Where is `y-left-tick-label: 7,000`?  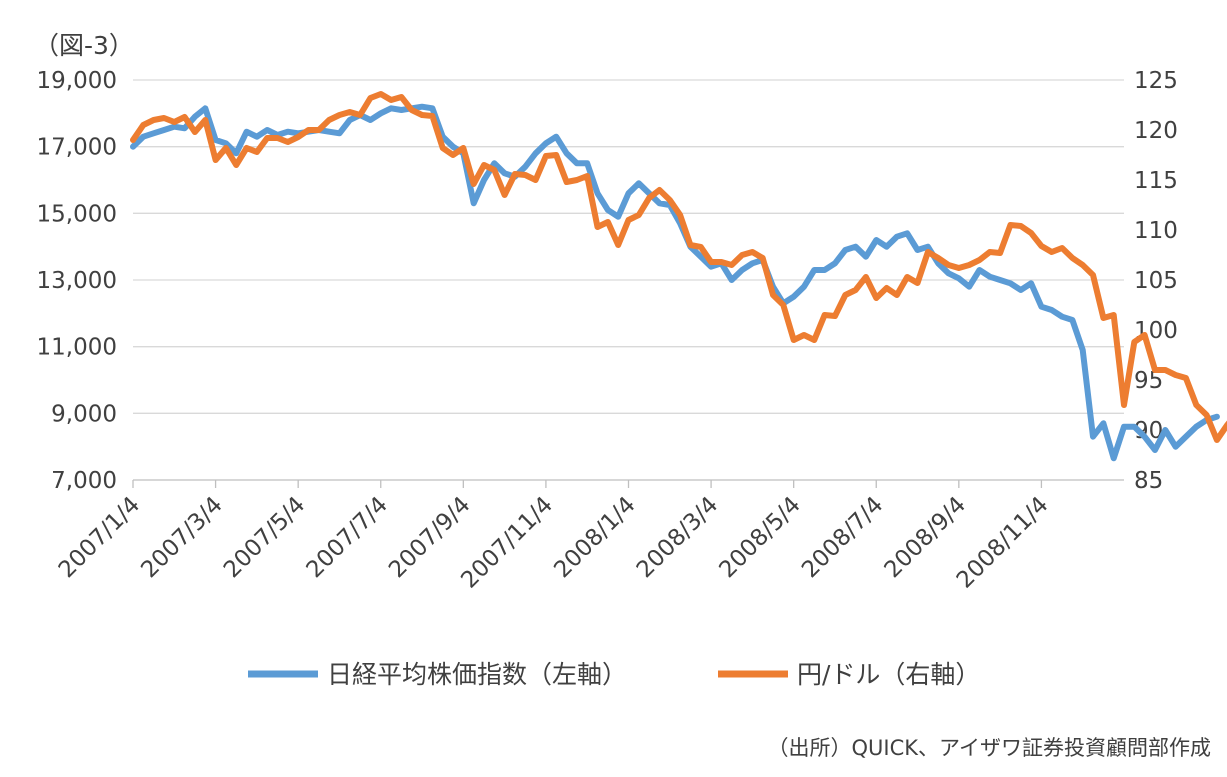
y-left-tick-label: 7,000 is located at coordinates (84, 481).